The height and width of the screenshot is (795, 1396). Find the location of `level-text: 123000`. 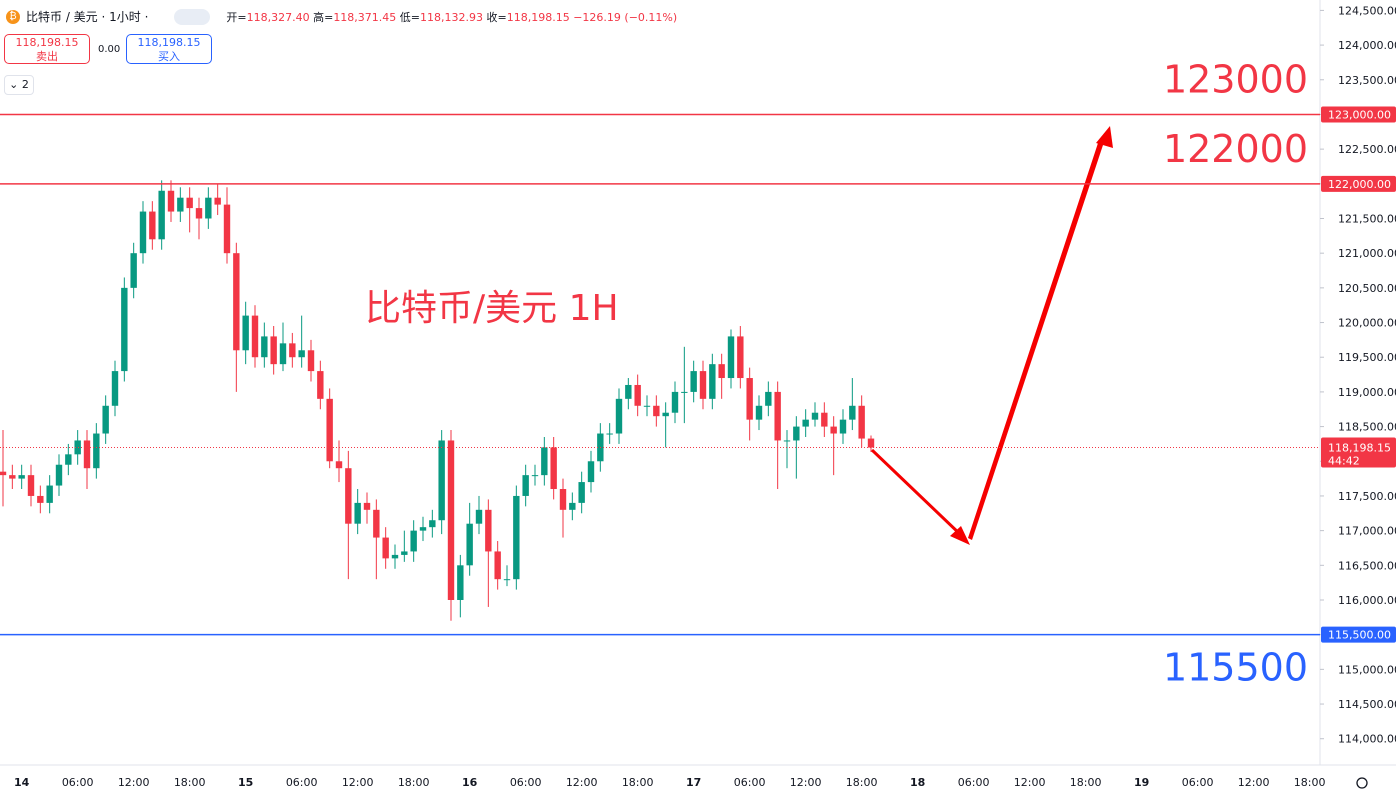

level-text: 123000 is located at coordinates (1235, 79).